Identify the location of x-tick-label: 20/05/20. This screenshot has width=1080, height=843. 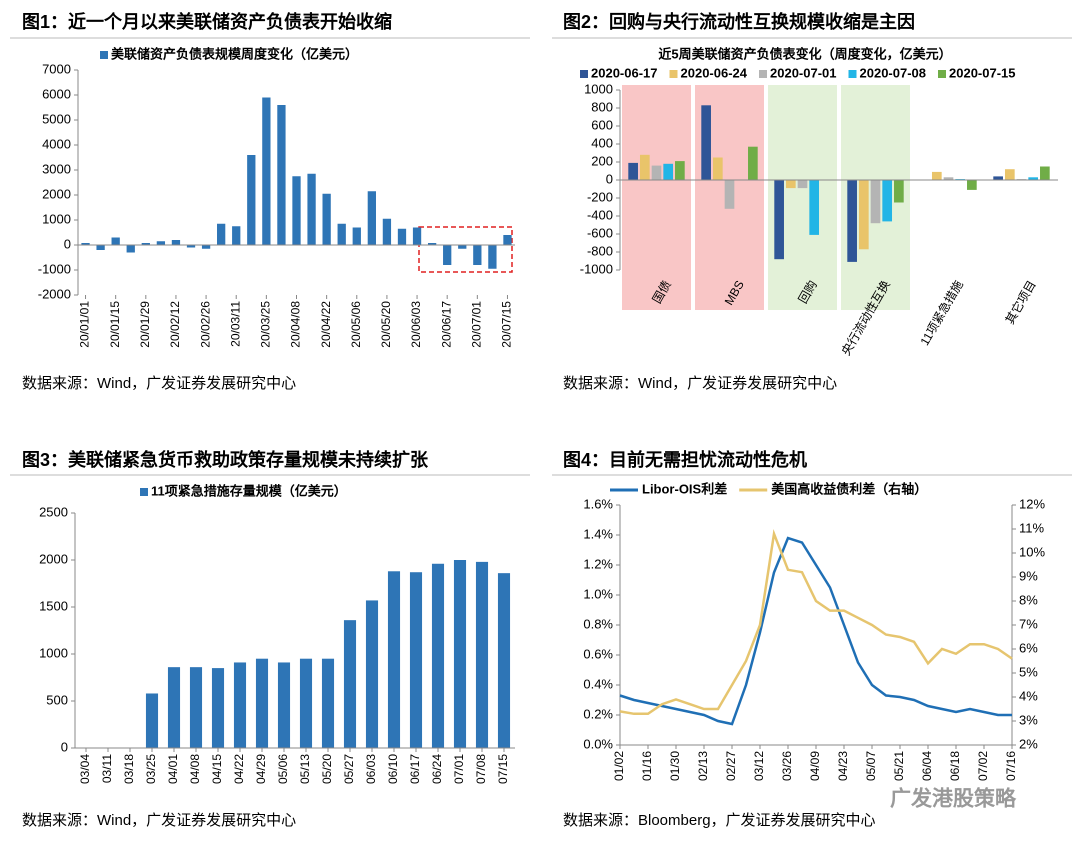
(386, 324).